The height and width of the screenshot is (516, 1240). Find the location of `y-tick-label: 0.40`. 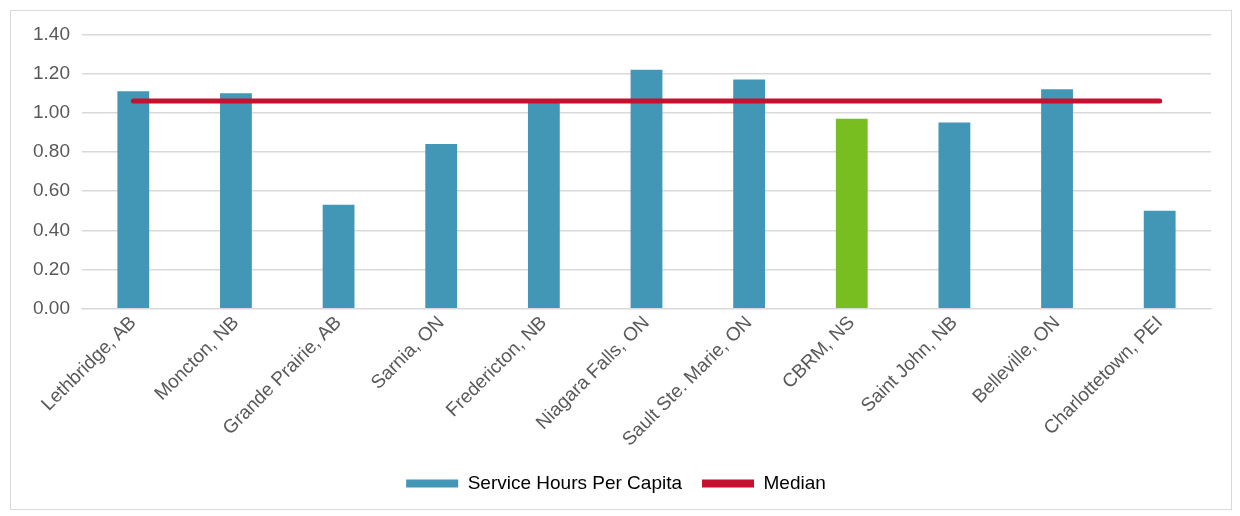

y-tick-label: 0.40 is located at coordinates (51, 229).